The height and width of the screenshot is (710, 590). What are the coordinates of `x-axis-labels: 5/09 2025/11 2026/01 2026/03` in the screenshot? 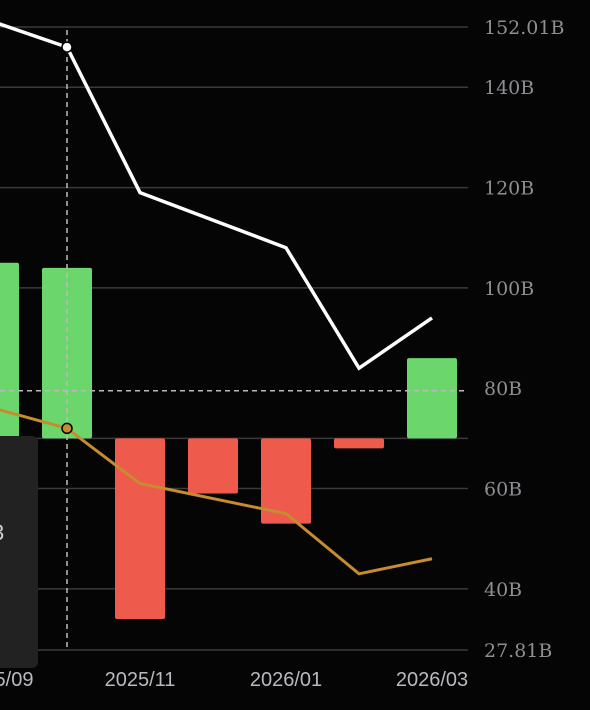 It's located at (234, 680).